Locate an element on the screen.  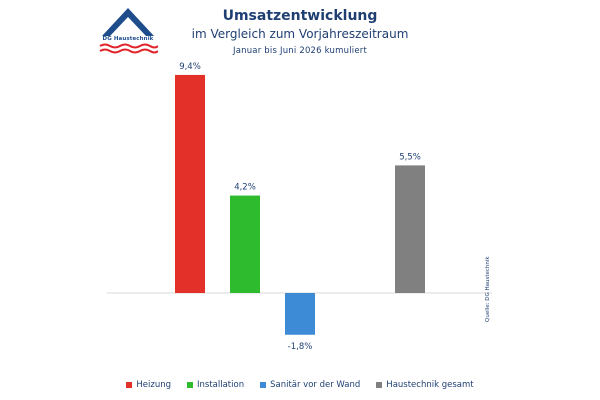
chart-note: Januar bis Juni 2026 kumuliert is located at coordinates (300, 51).